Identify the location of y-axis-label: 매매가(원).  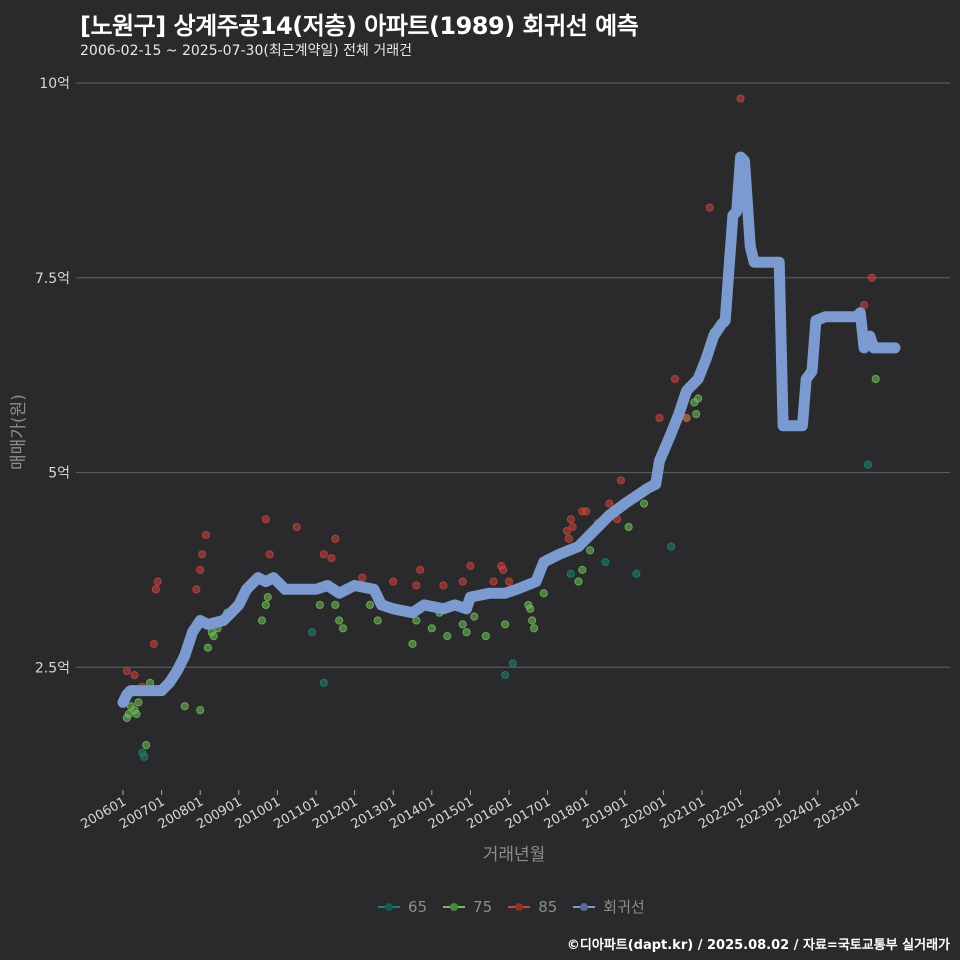
(19, 432).